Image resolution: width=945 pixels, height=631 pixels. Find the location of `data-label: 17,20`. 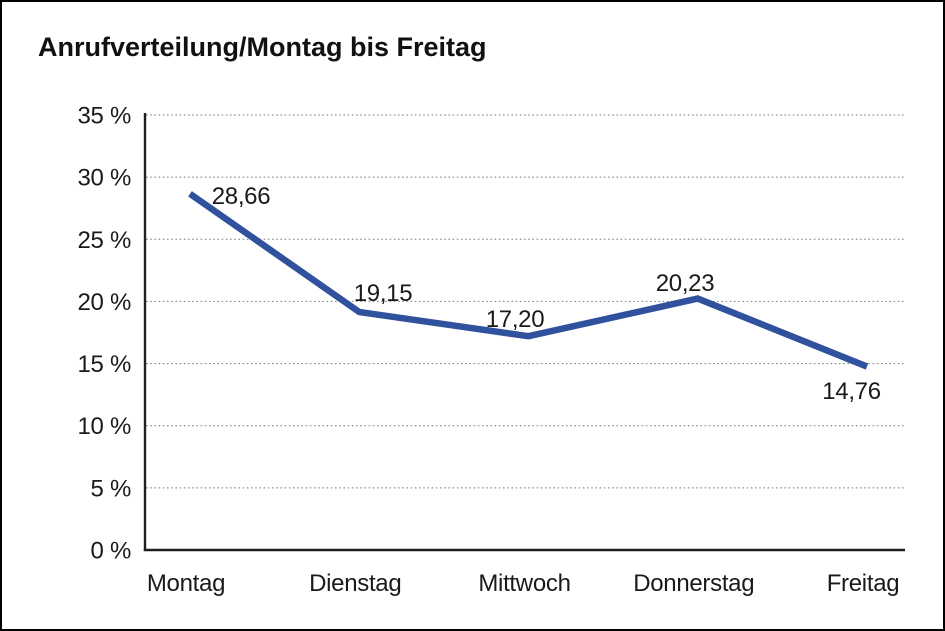

data-label: 17,20 is located at coordinates (515, 319).